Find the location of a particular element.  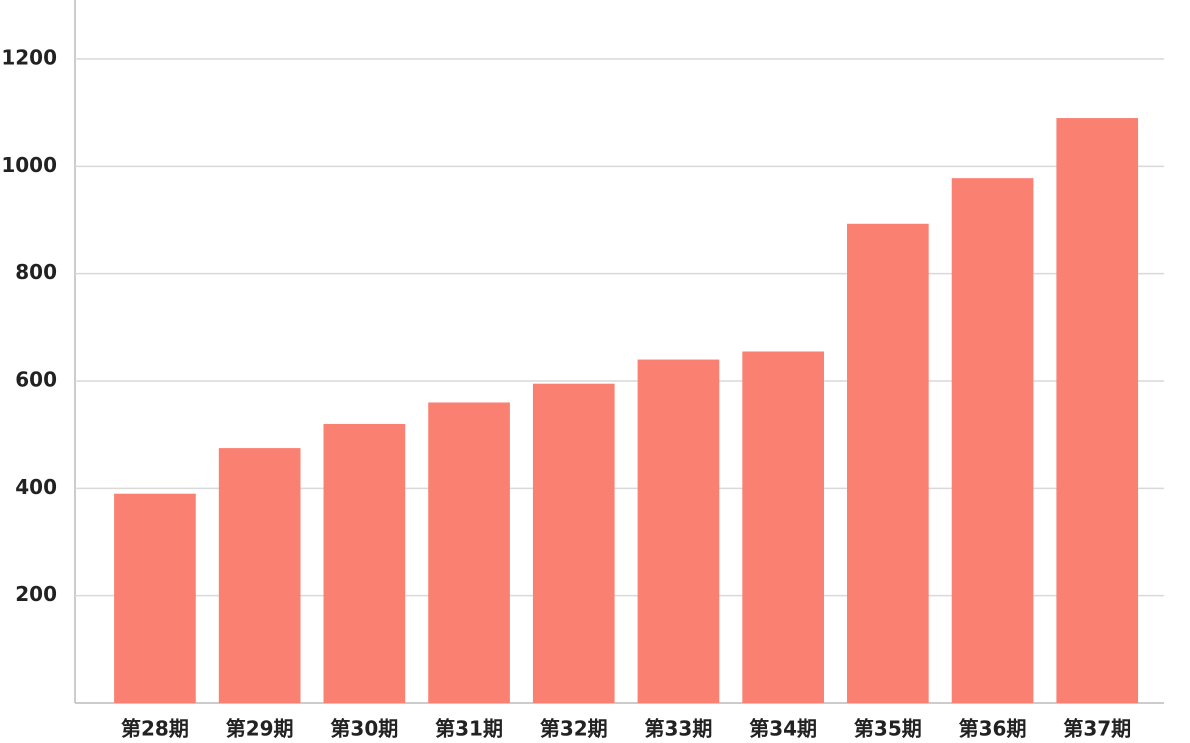

x-tick-label: 第31期 is located at coordinates (469, 729).